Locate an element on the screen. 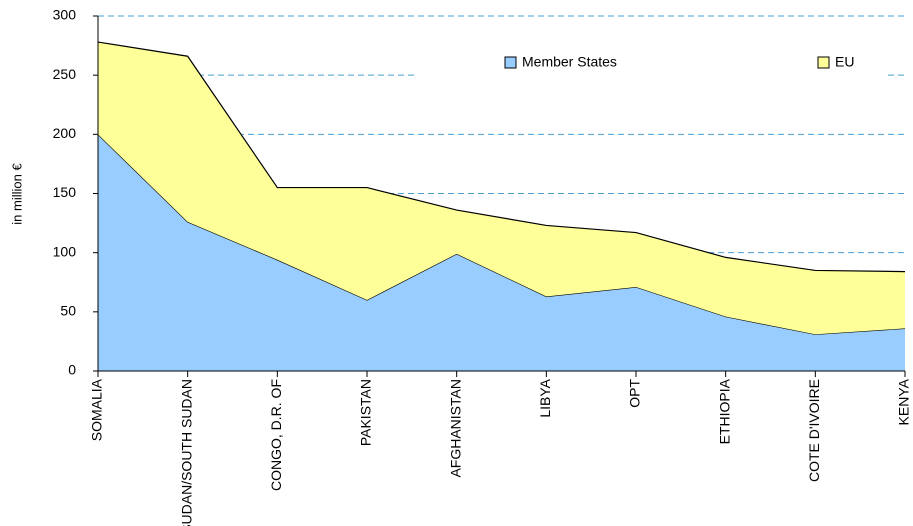 The width and height of the screenshot is (913, 526). x-tick-label: PAKISTAN is located at coordinates (366, 412).